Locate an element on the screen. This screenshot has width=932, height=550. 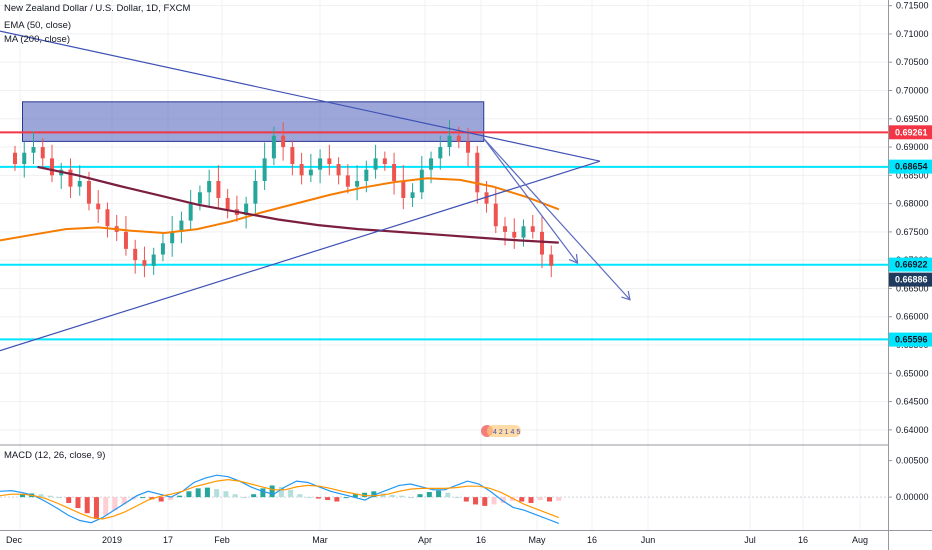
ytick-label-7: 0.68000 is located at coordinates (912, 204).